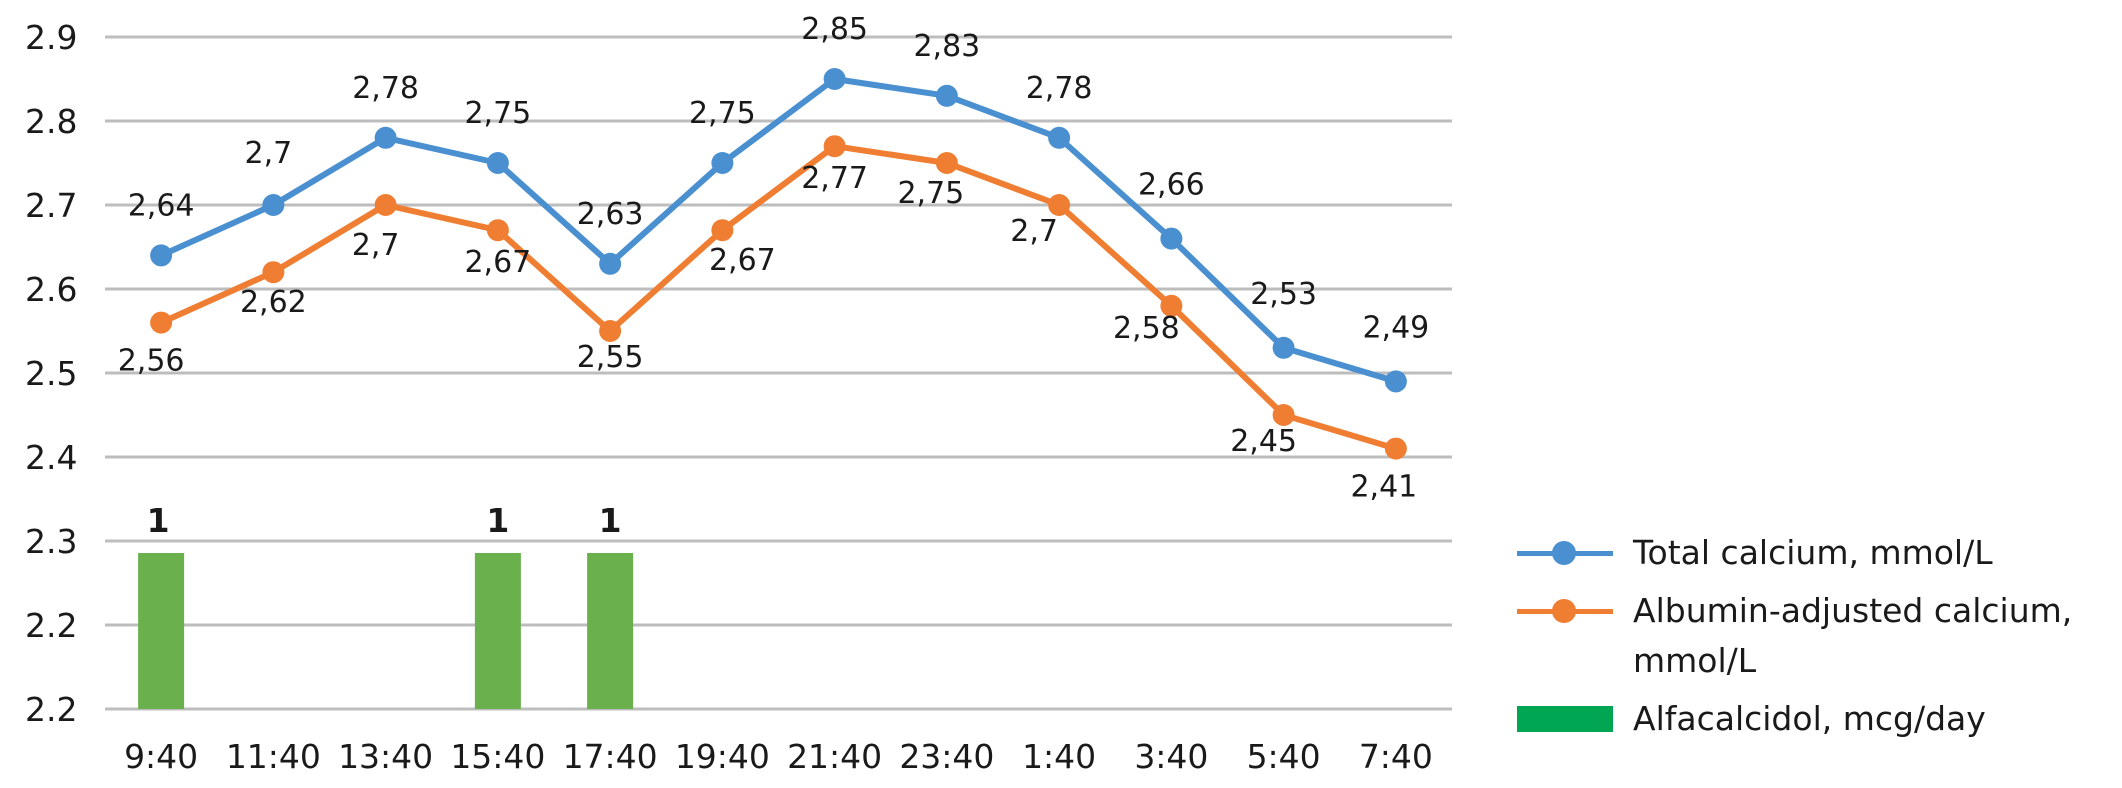 This screenshot has width=2122, height=788. I want to click on legend-item-albumin-calcium: Albumin-adjusted calcium, mmol/L, so click(1815, 636).